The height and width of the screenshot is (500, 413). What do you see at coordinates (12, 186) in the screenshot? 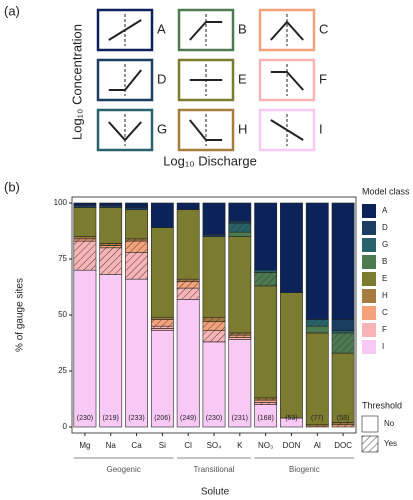
I see `panel-b-label: (b)` at bounding box center [12, 186].